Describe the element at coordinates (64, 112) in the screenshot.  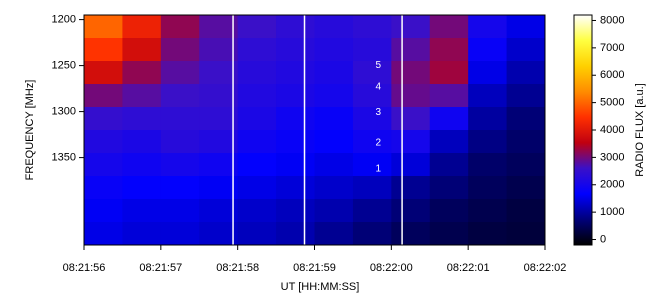
I see `y-tick-label: 1300` at that location.